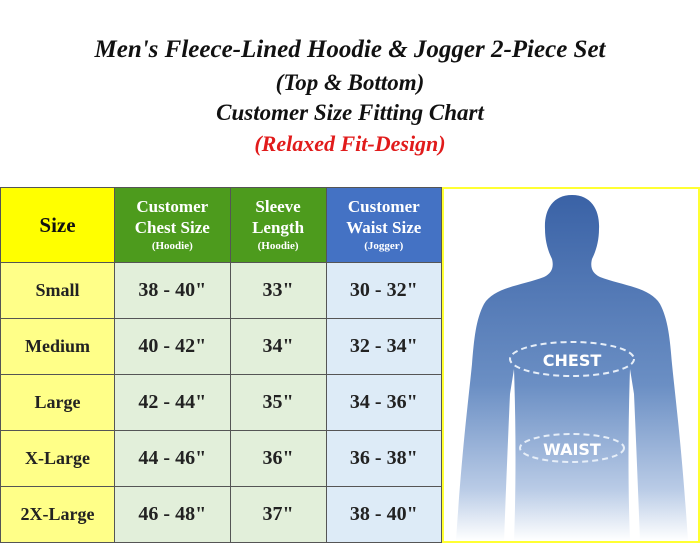 Image resolution: width=700 pixels, height=546 pixels. Describe the element at coordinates (57, 458) in the screenshot. I see `size-cell: X-Large` at that location.